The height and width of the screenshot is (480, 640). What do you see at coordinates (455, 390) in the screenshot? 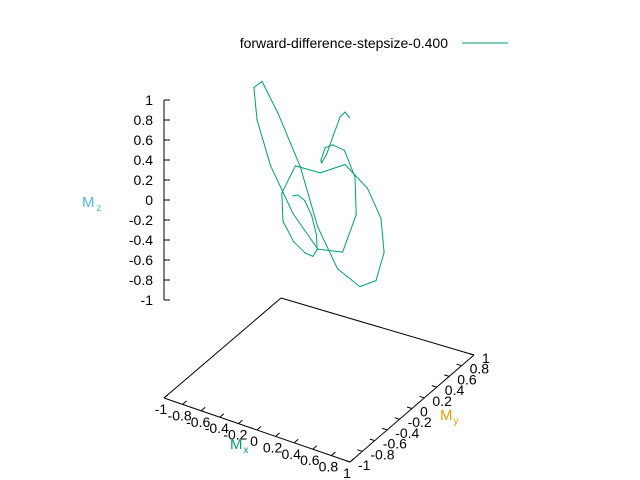
I see `y-tick-label: 0.4` at bounding box center [455, 390].